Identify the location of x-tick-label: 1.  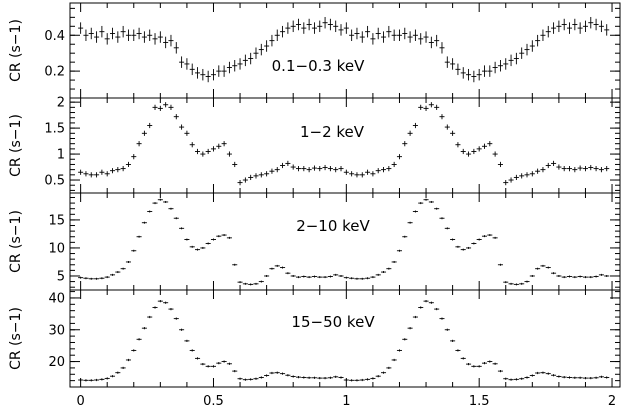
(346, 401).